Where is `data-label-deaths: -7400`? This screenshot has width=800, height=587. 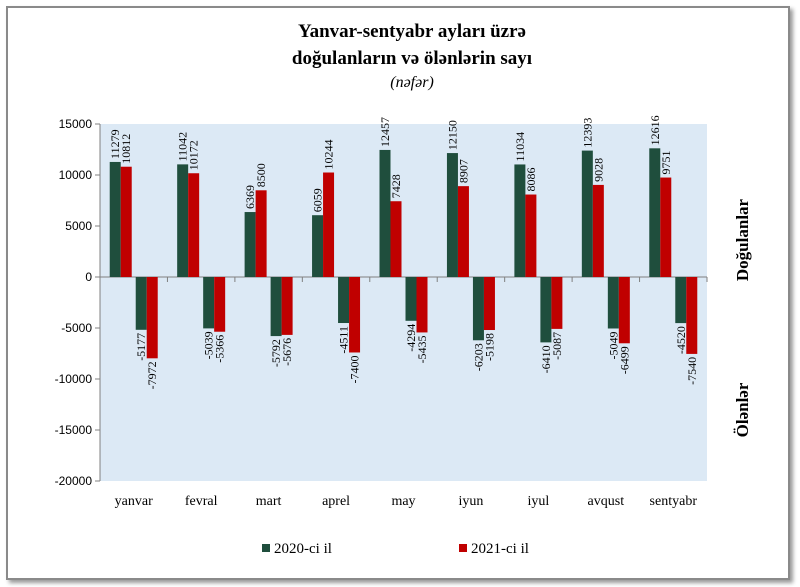
data-label-deaths: -7400 is located at coordinates (355, 369).